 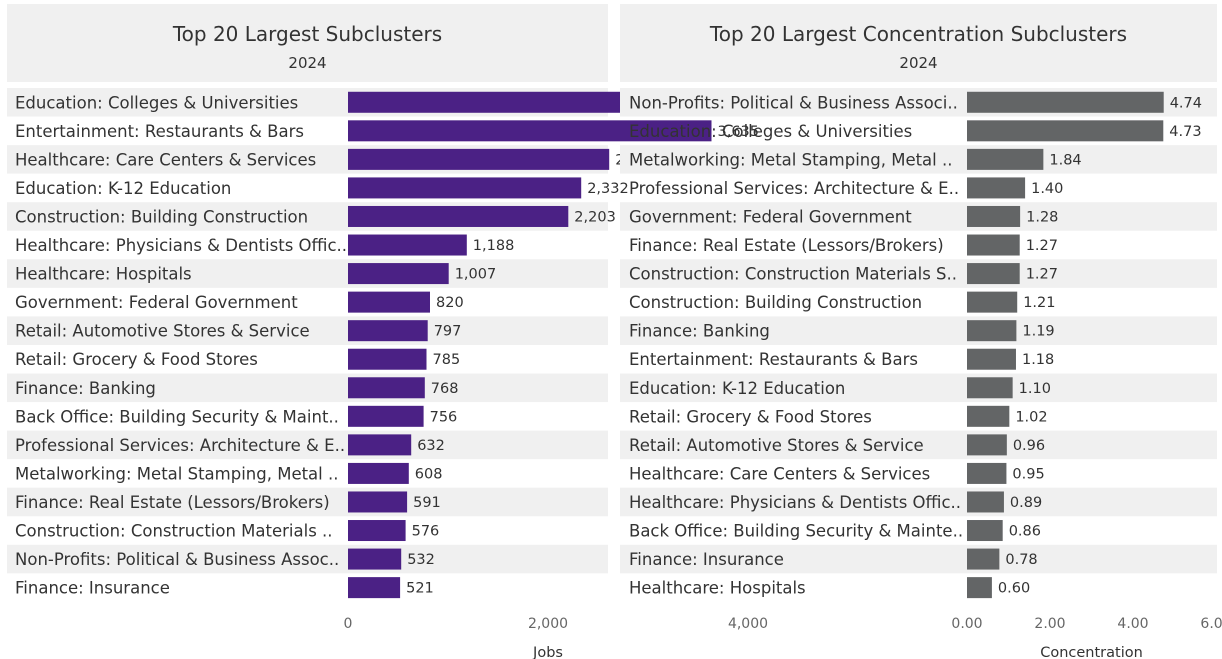 I want to click on jobs-value-label: 3,635, so click(x=739, y=132).